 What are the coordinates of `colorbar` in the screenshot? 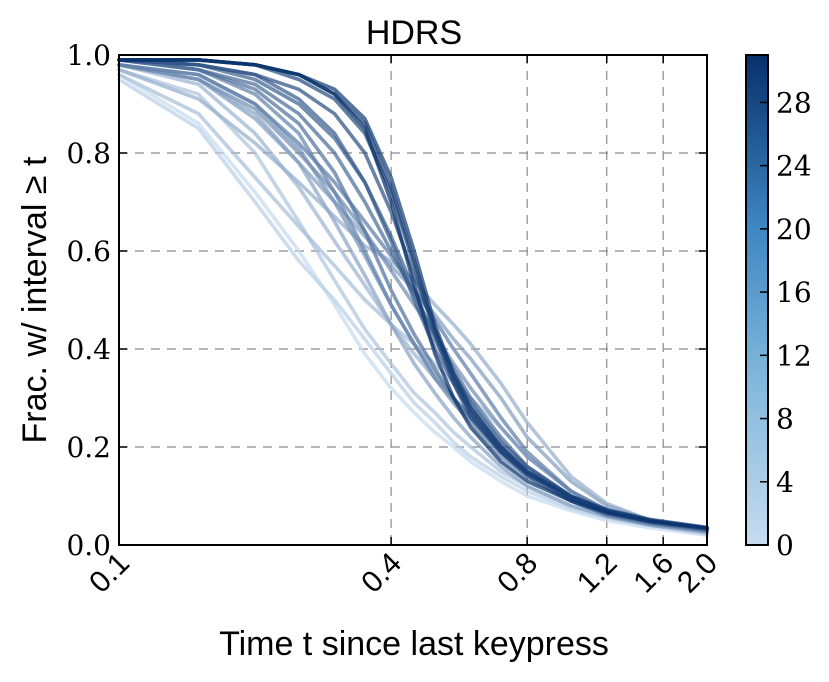 It's located at (757, 300).